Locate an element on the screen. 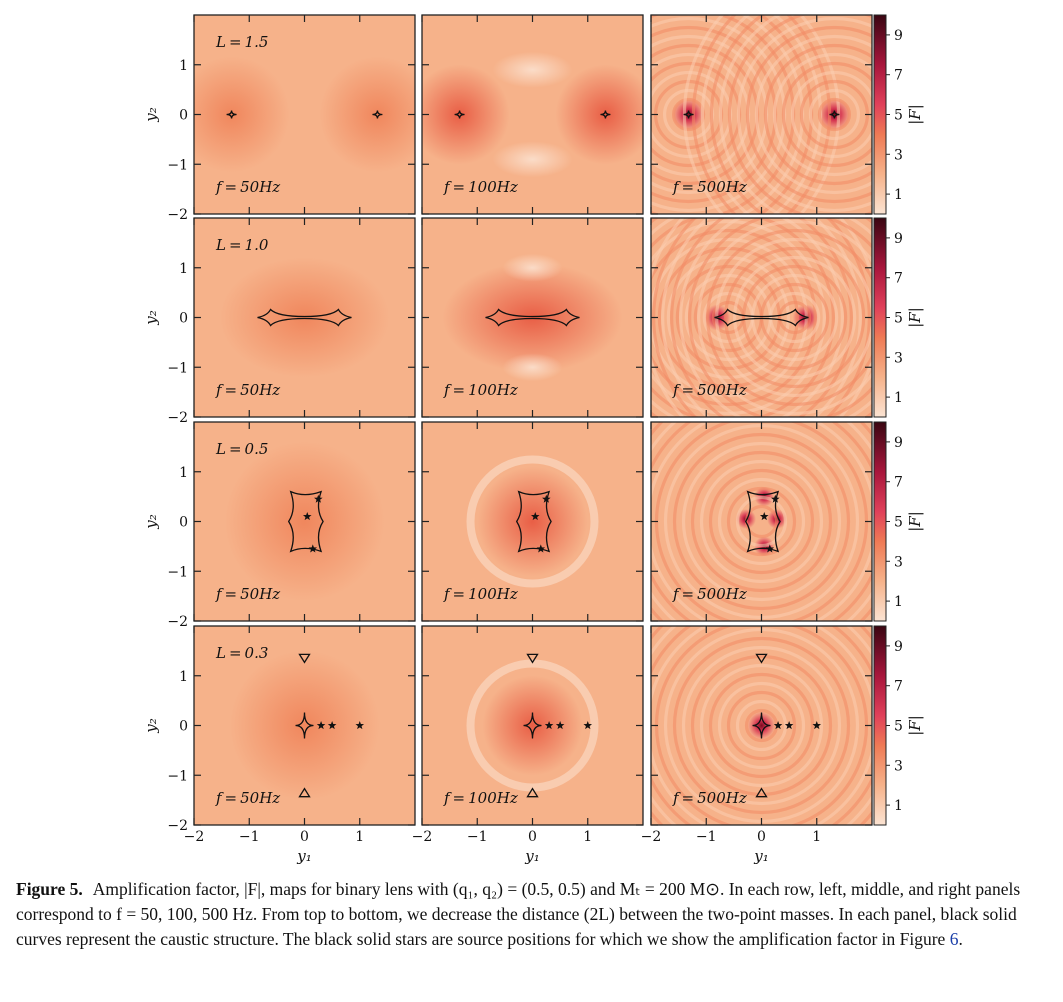  panel-r1-c2: f = 100Hz is located at coordinates (532, 114).